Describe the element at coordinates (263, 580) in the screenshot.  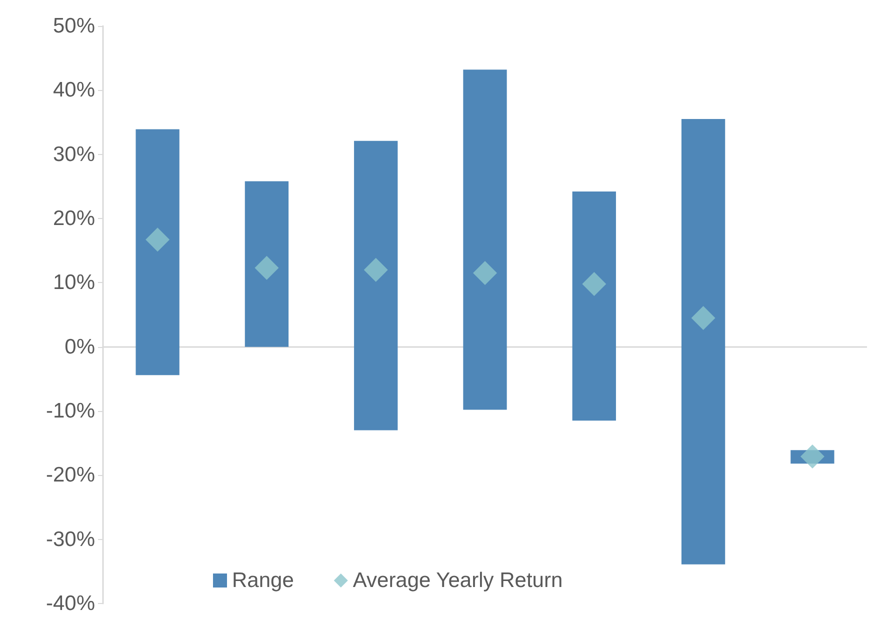
I see `legend-label: Range` at that location.